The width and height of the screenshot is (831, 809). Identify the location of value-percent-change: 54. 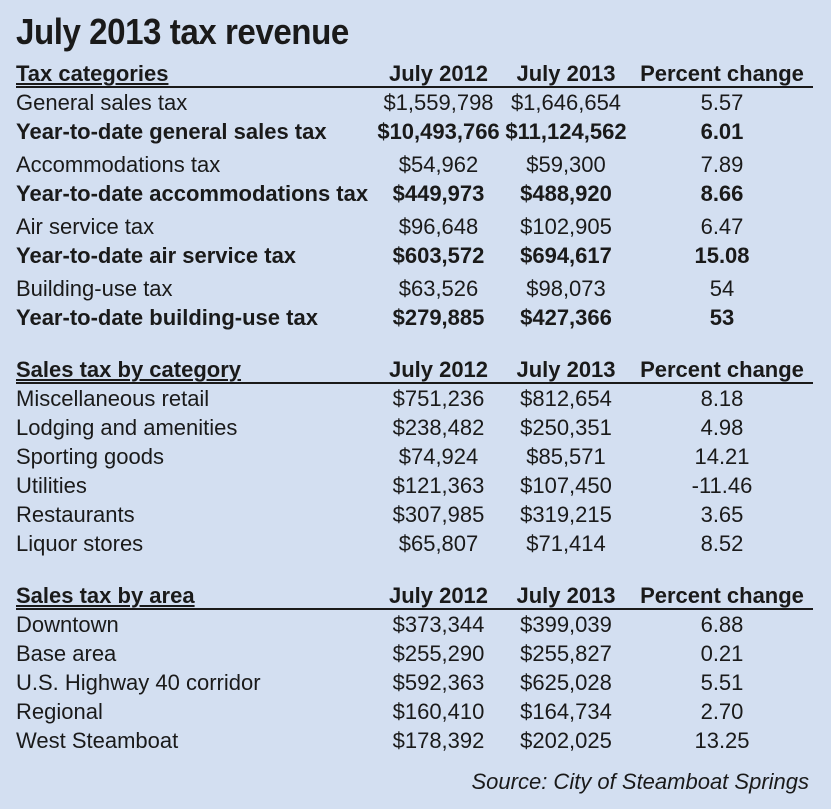
(722, 288).